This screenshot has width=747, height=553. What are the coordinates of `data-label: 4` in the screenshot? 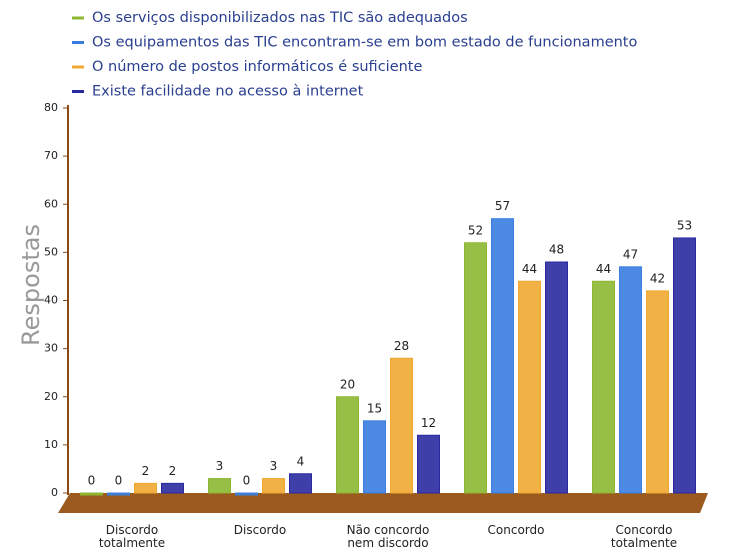 It's located at (301, 461).